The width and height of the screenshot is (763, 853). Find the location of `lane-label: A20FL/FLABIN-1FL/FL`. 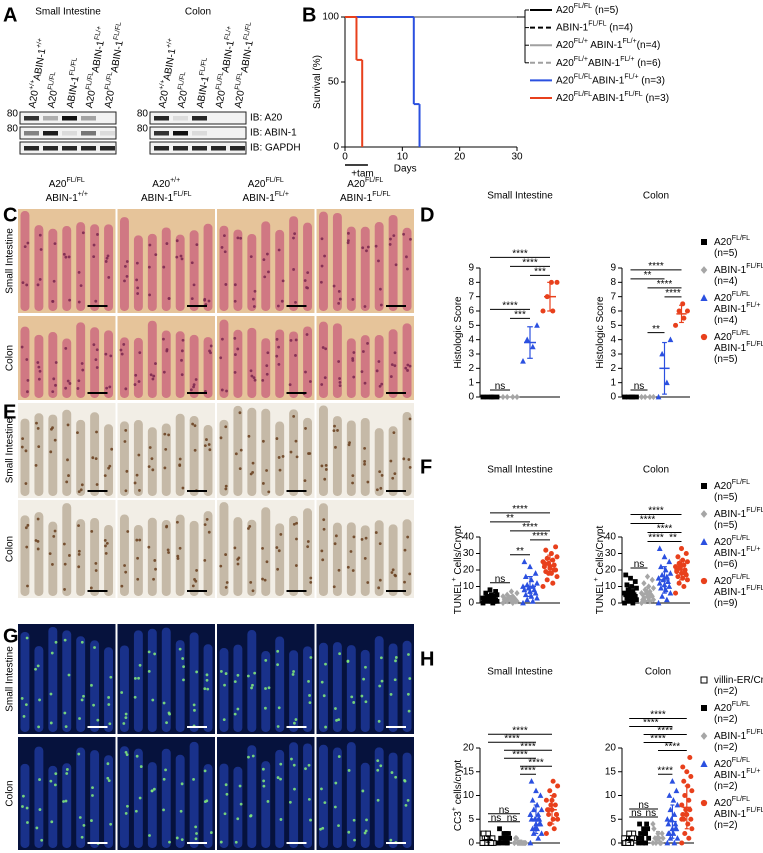

lane-label: A20FL/FLABIN-1FL/FL is located at coordinates (114, 65).